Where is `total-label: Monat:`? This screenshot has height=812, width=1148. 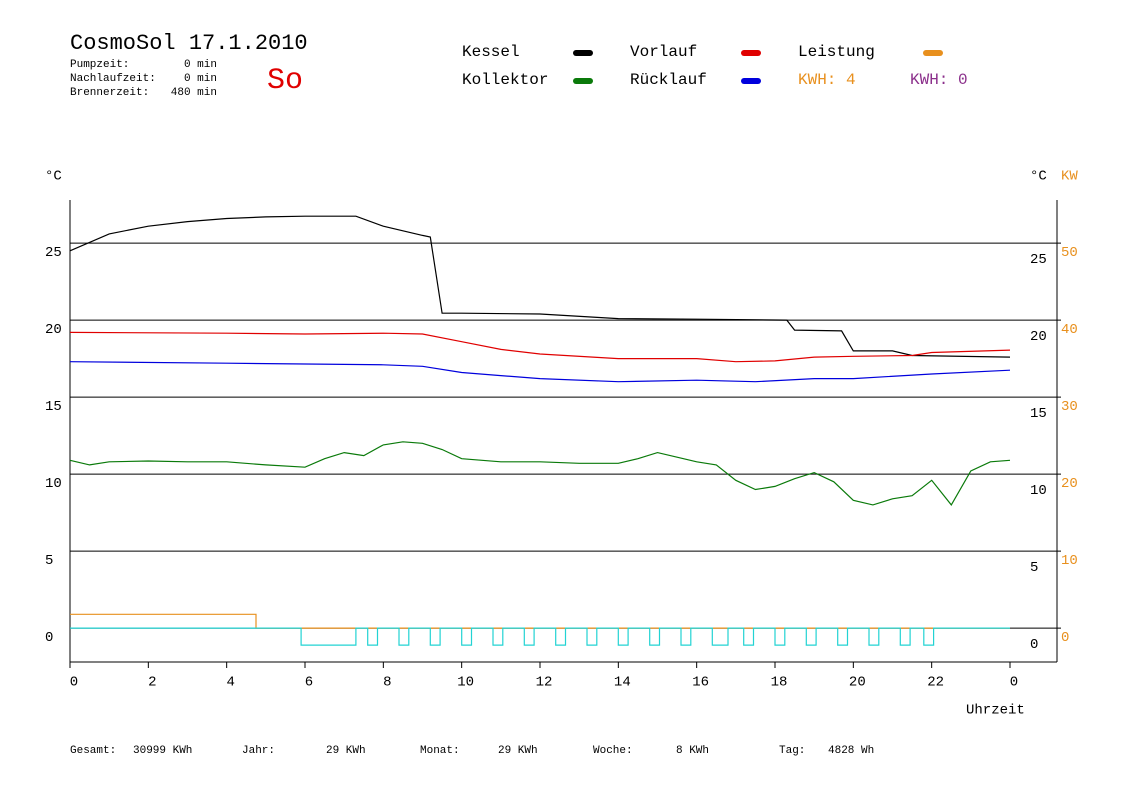
total-label: Monat: is located at coordinates (440, 751).